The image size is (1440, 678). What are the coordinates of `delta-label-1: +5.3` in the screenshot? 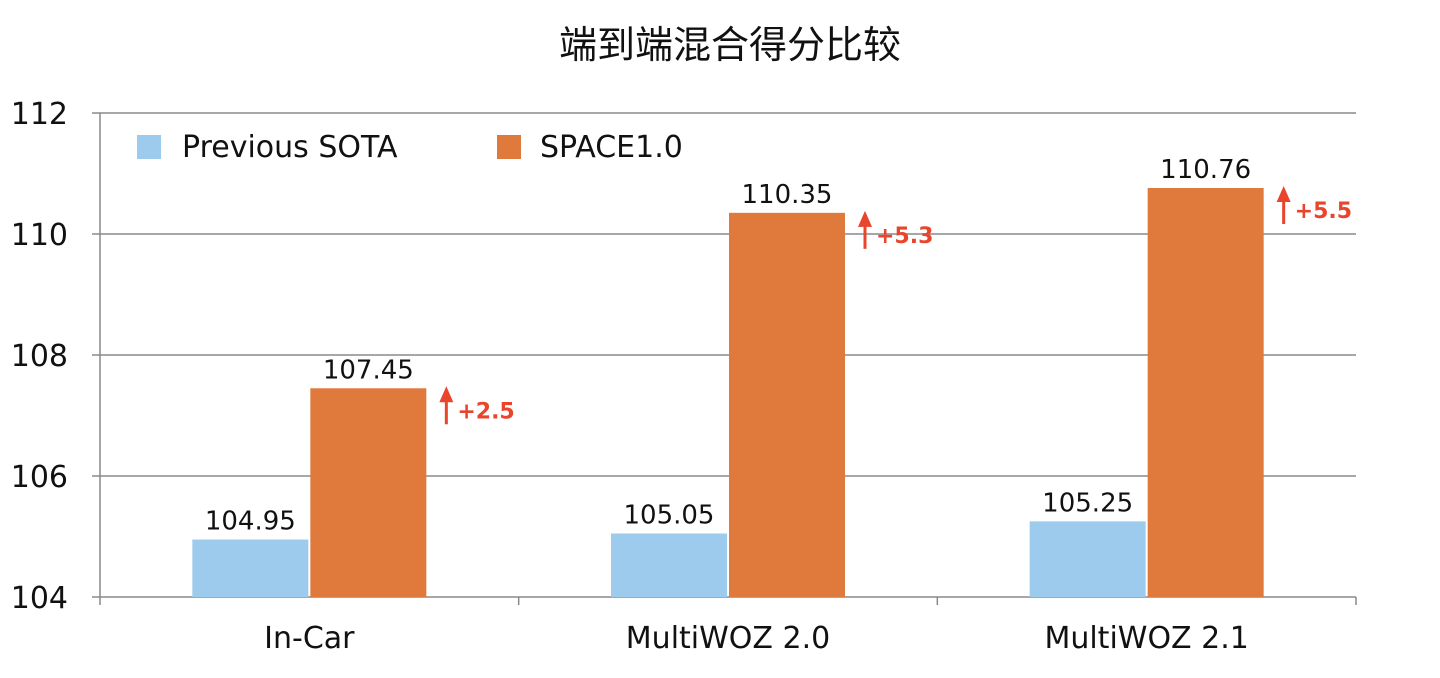 It's located at (904, 236).